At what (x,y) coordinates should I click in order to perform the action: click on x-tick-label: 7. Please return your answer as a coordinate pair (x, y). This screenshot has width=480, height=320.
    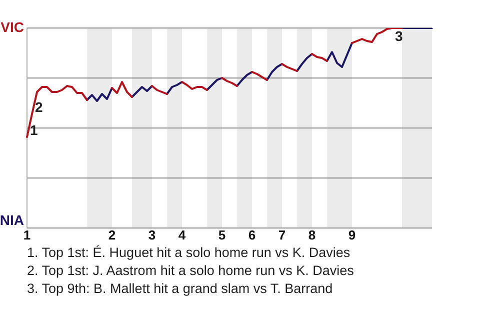
    Looking at the image, I should click on (282, 234).